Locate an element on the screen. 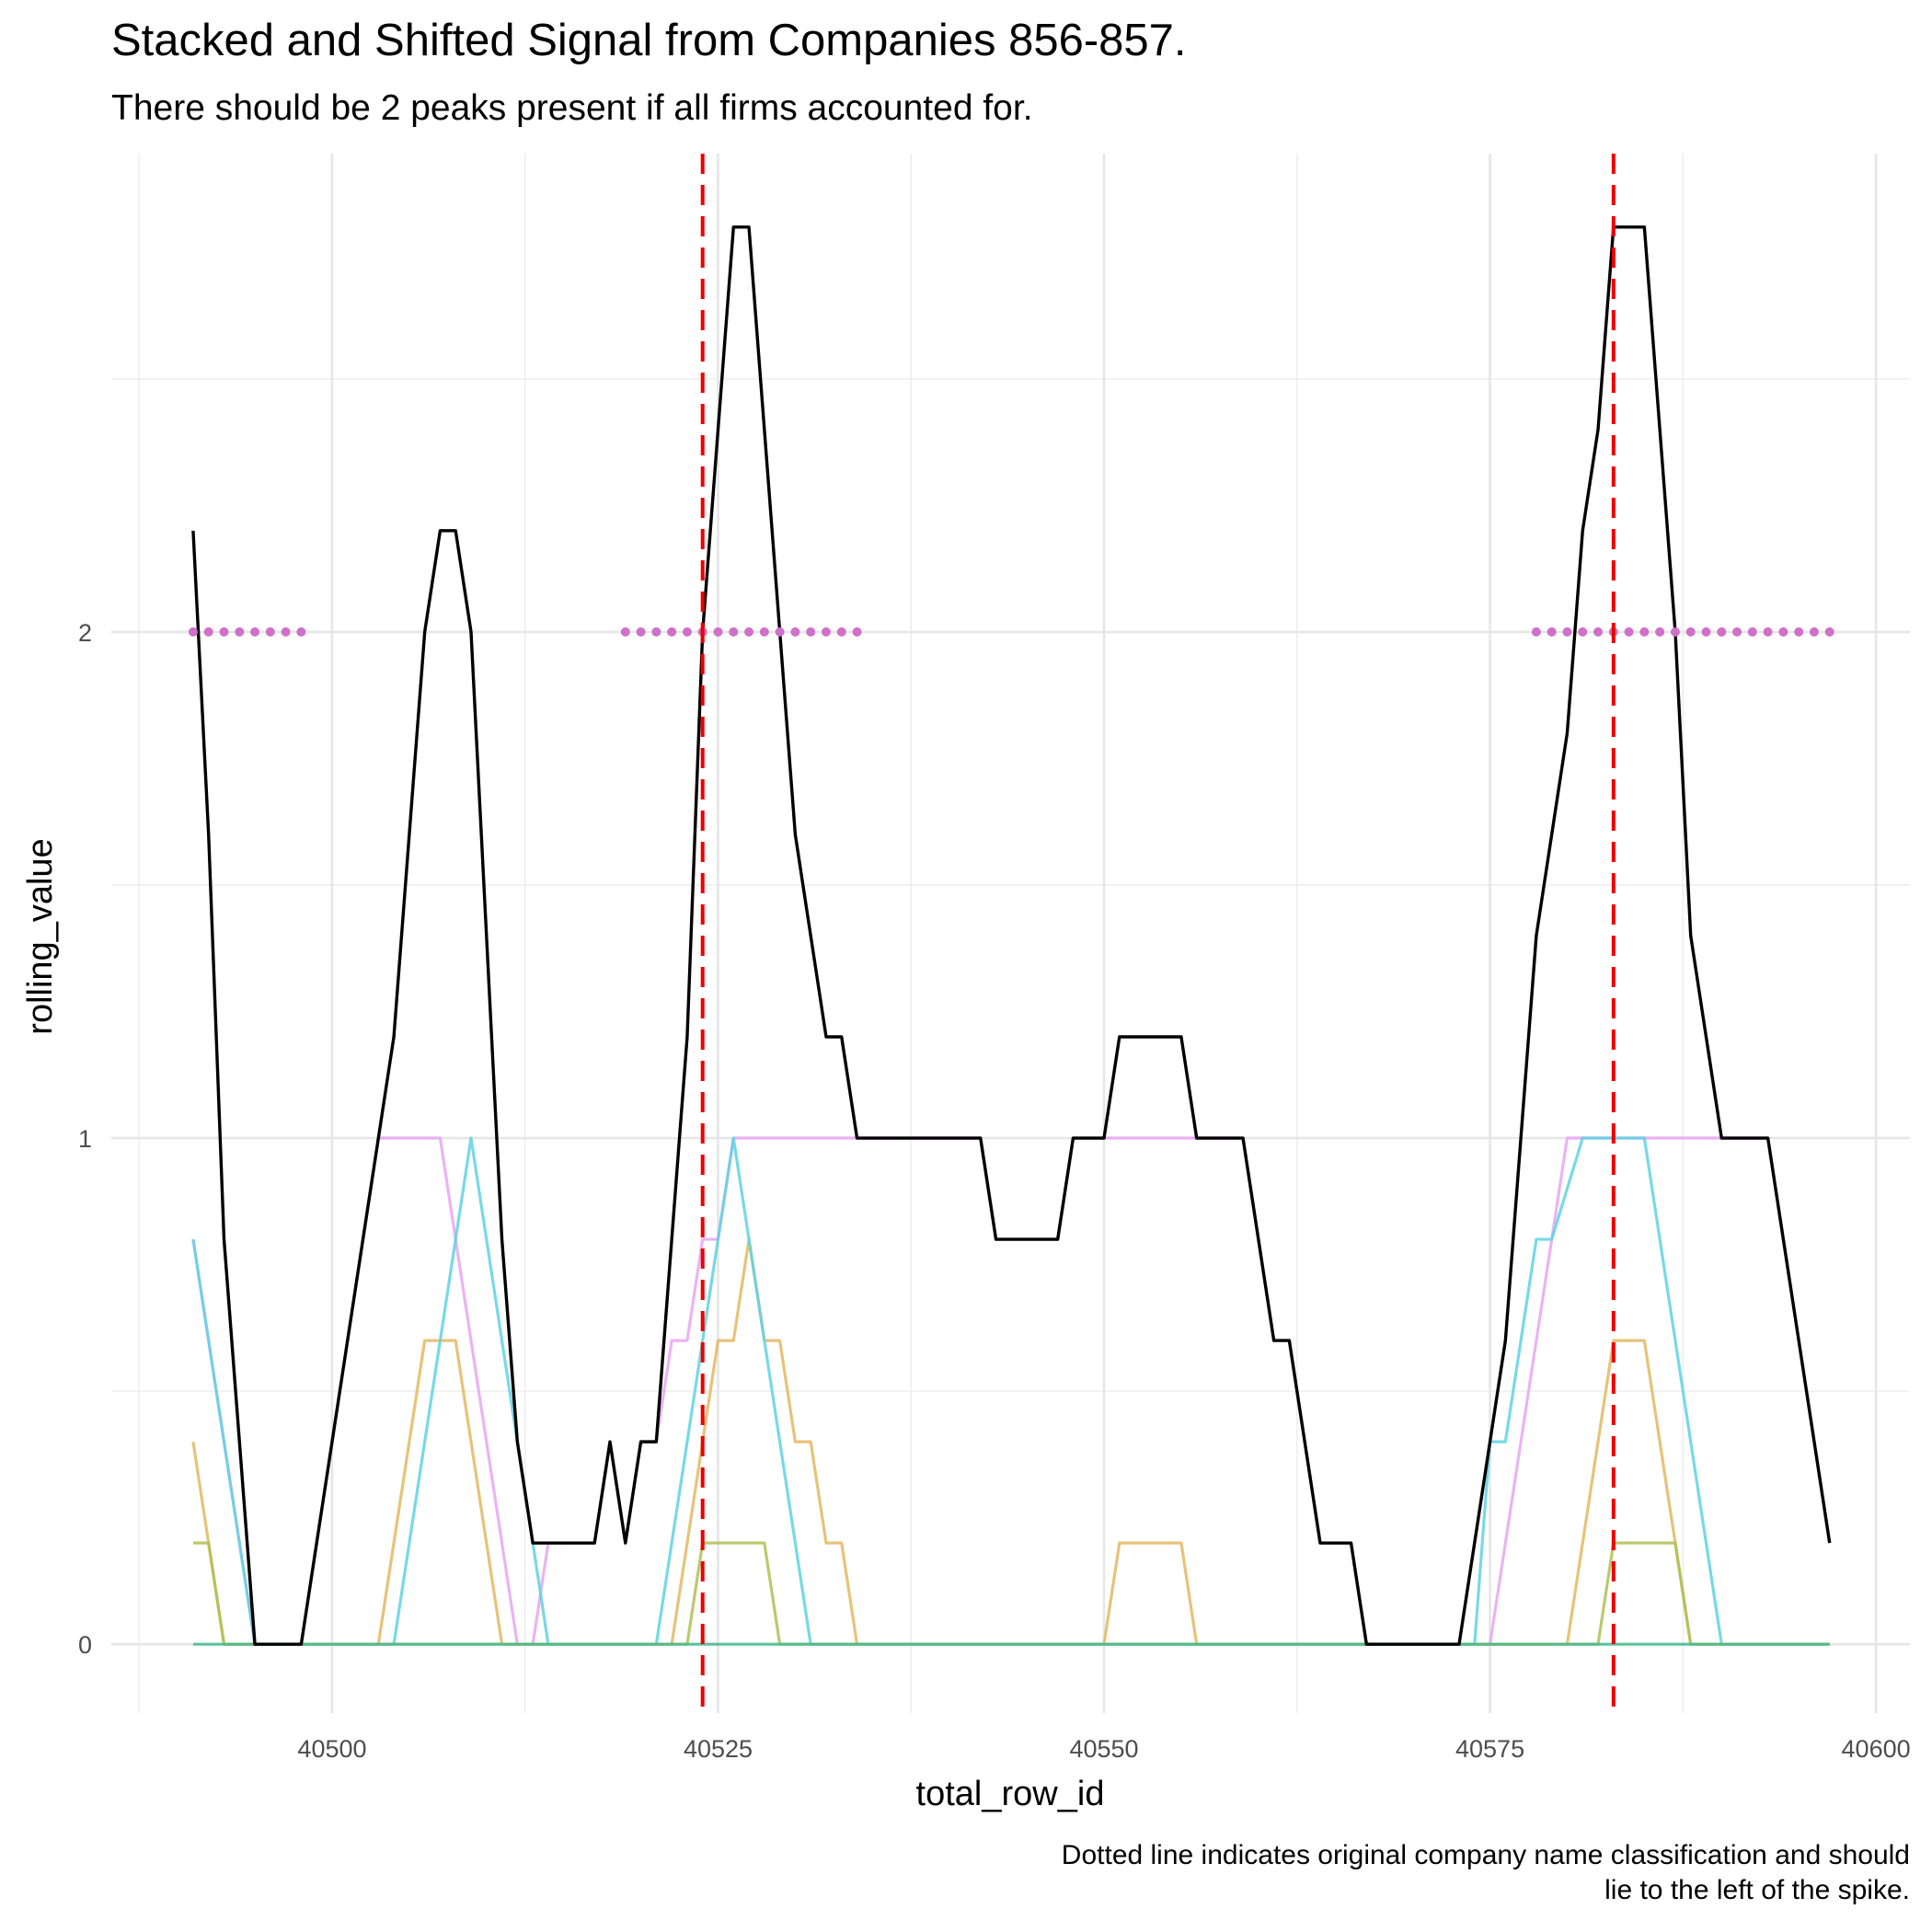 The image size is (1932, 1932). y-tick-label: 0 is located at coordinates (85, 1645).